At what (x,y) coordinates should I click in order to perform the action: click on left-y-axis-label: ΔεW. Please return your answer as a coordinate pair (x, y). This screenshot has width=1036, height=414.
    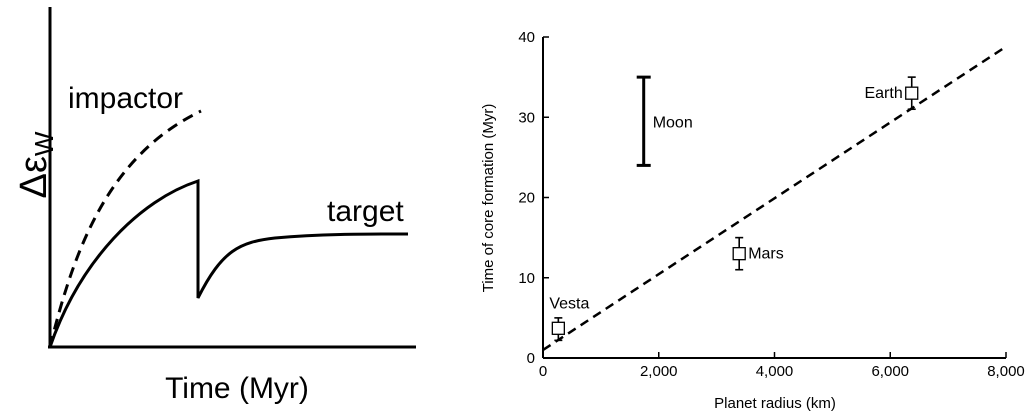
    Looking at the image, I should click on (36, 164).